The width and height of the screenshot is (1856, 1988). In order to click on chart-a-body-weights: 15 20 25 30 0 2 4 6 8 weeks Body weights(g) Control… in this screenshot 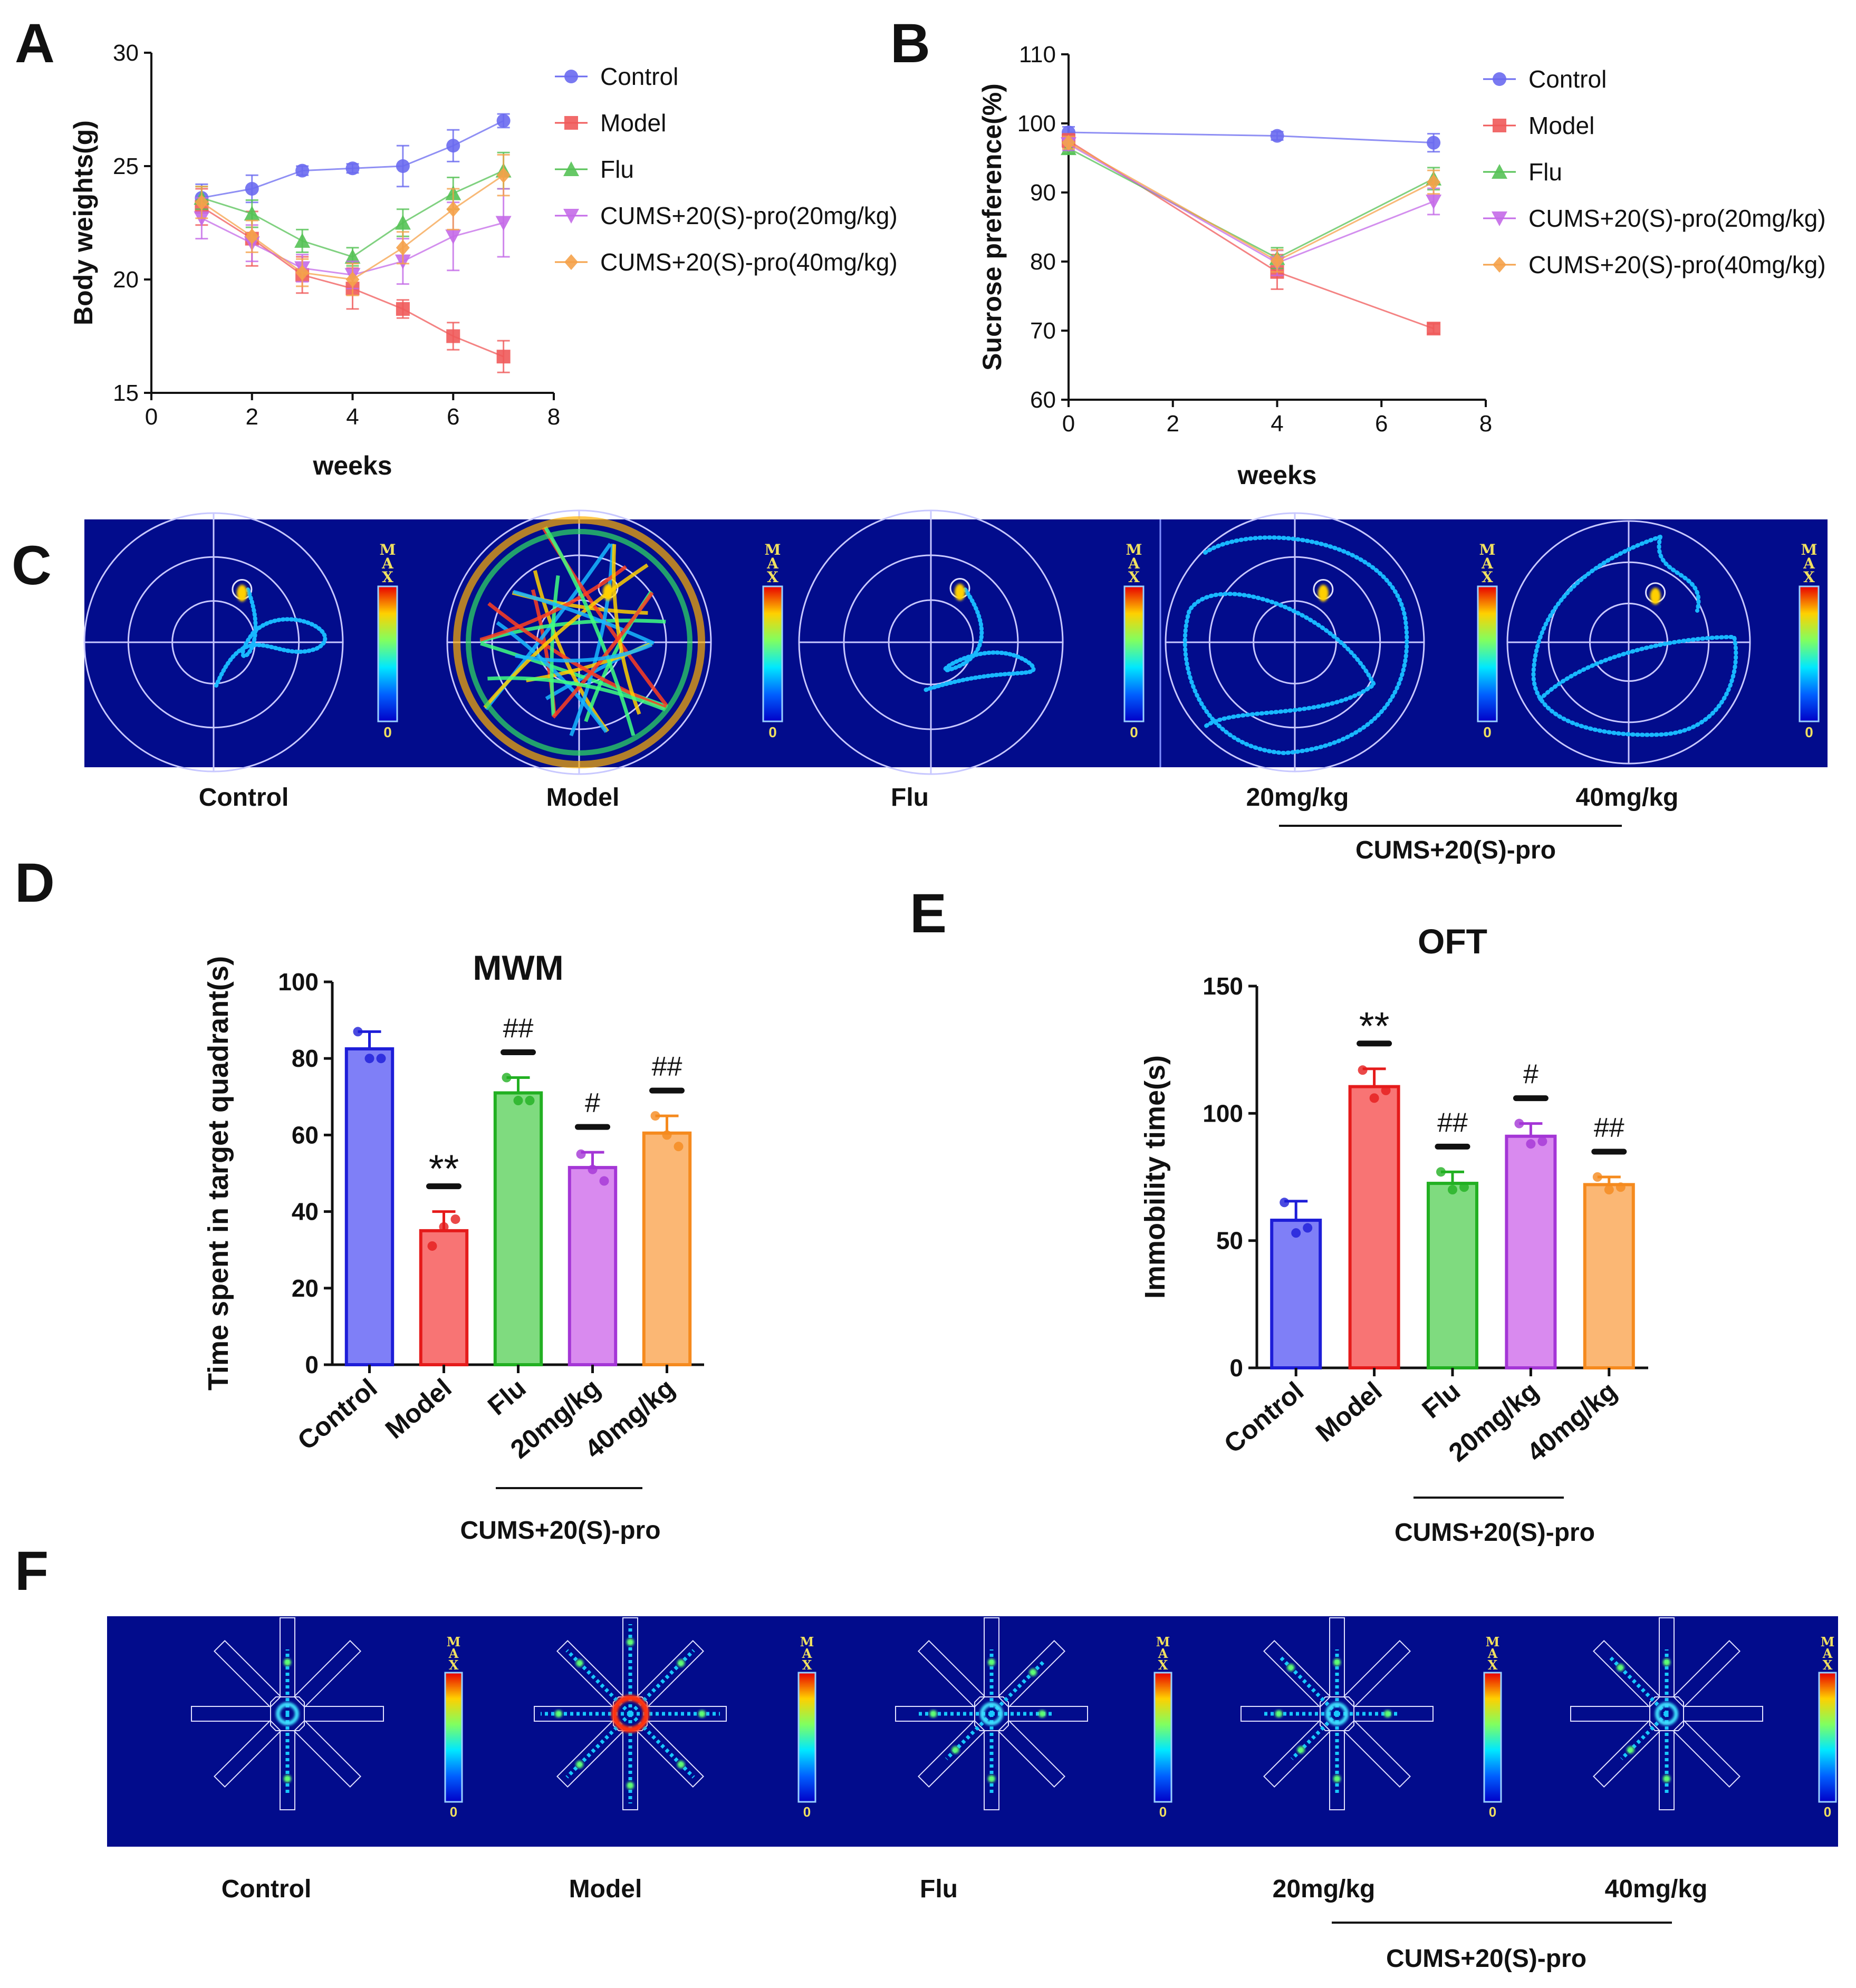, I will do `click(483, 260)`.